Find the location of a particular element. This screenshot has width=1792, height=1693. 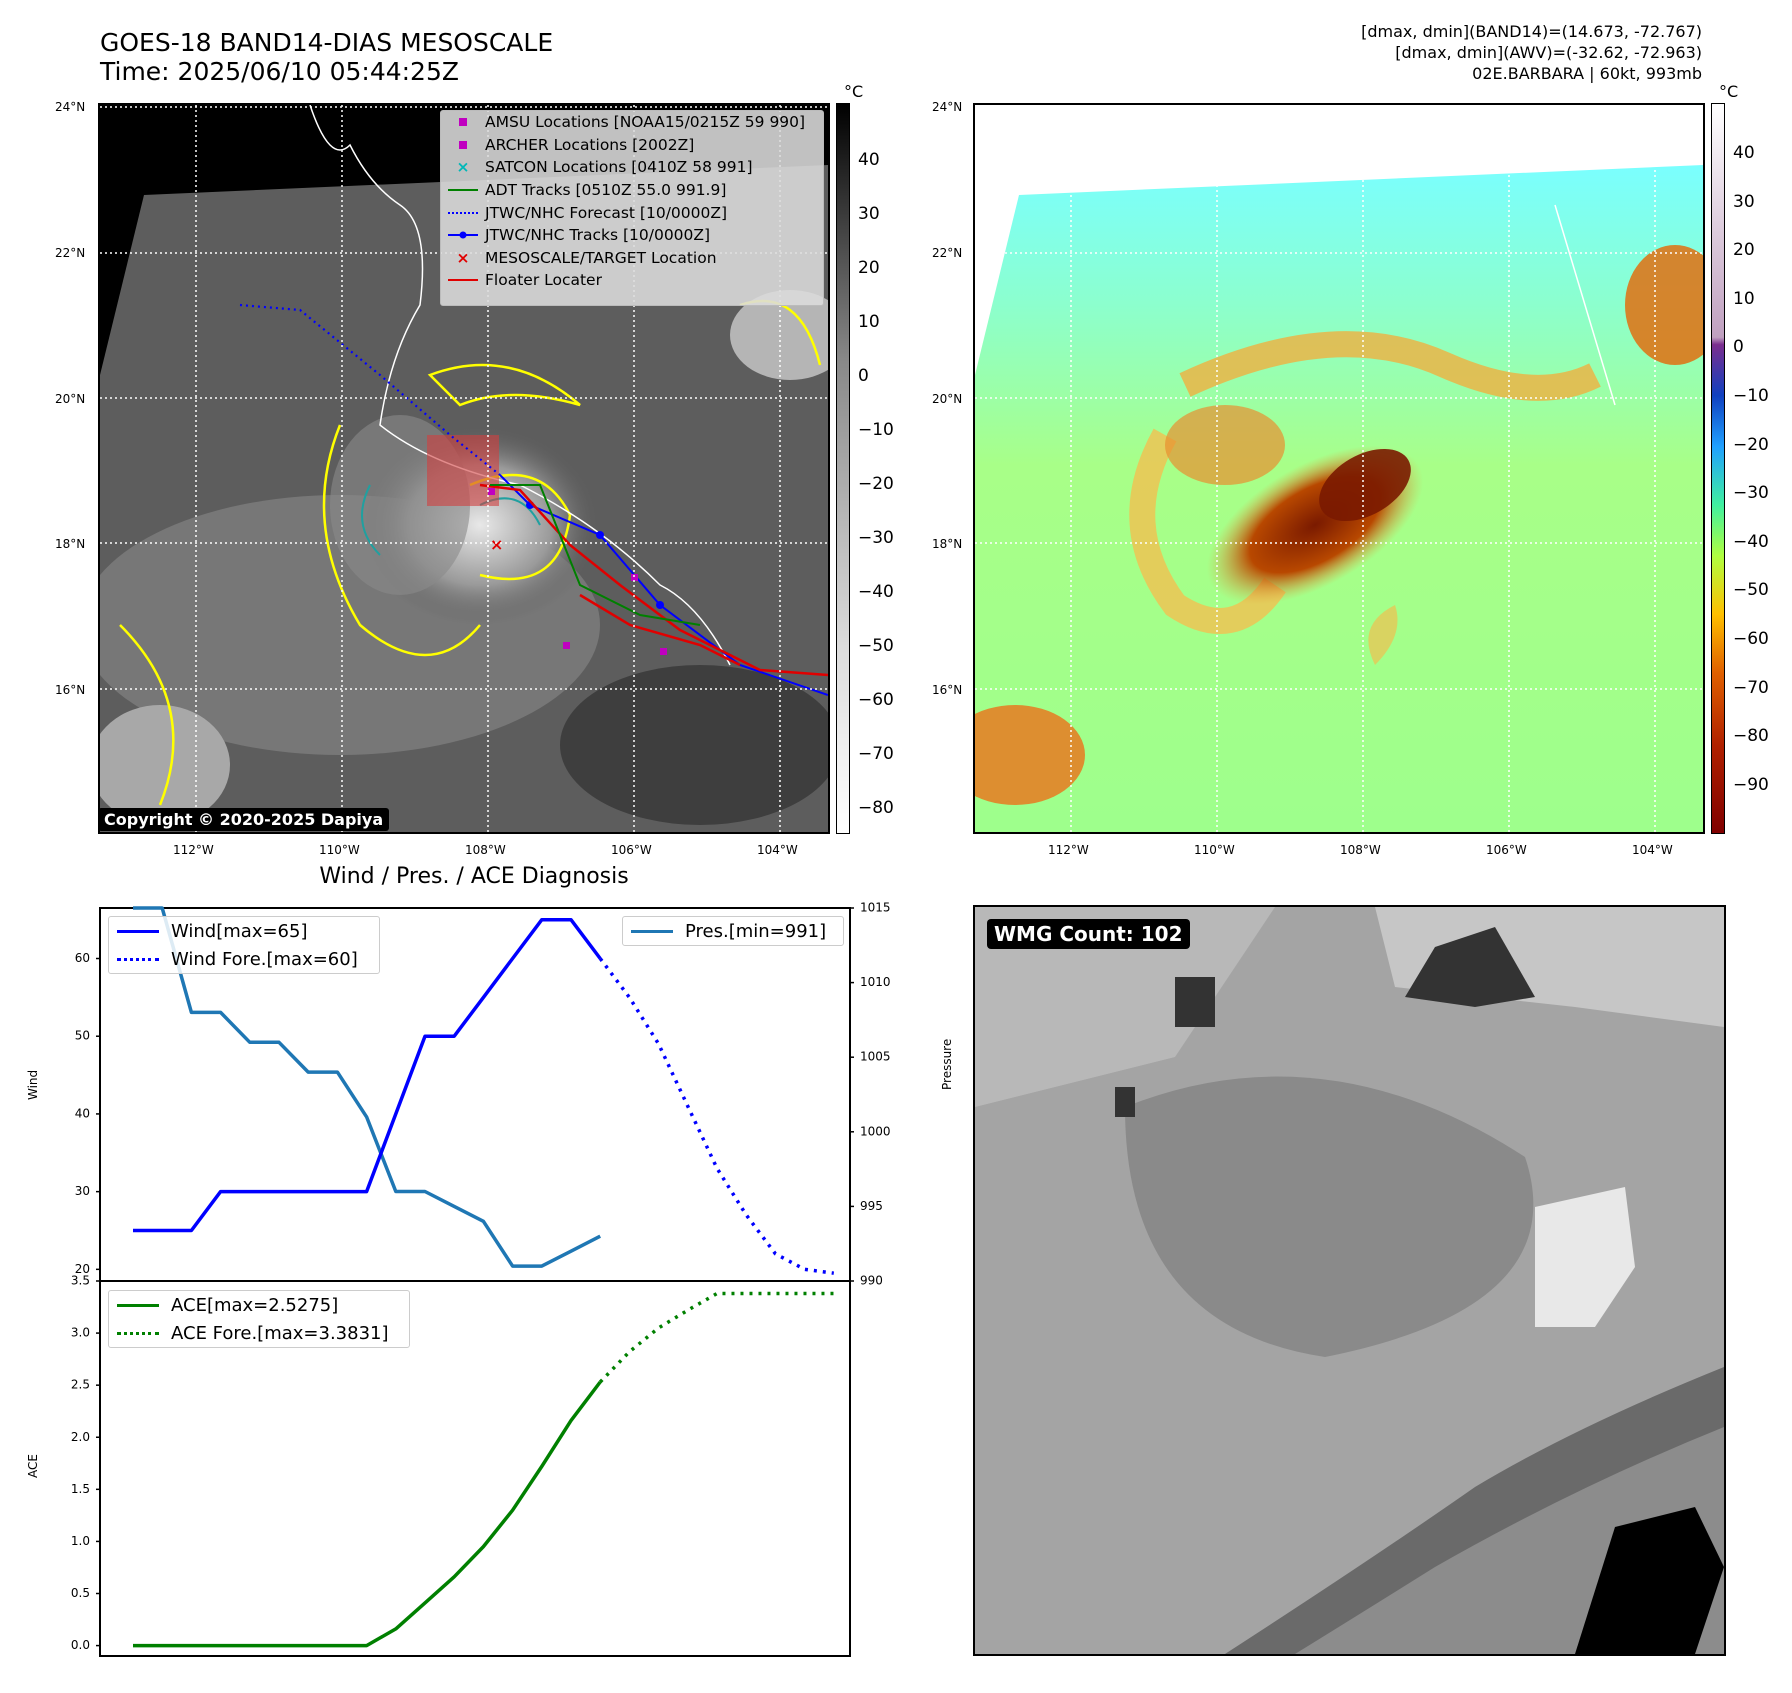

lon-label: 106°W is located at coordinates (1506, 850).